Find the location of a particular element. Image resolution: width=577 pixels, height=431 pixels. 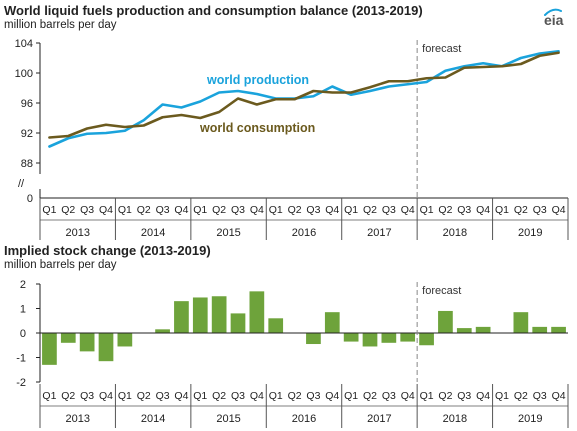

y-tick-label: 96 is located at coordinates (27, 104).